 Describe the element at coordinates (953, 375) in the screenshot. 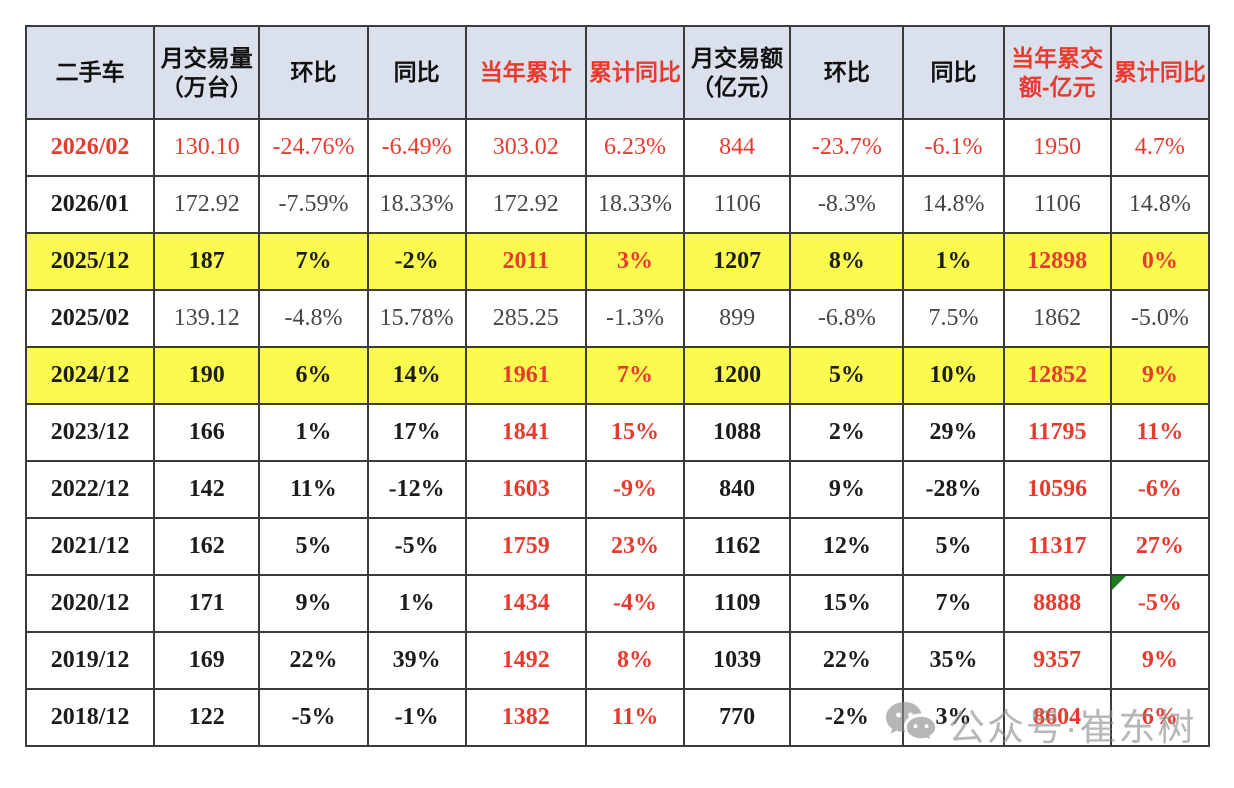

I see `data-cell: 10%` at that location.